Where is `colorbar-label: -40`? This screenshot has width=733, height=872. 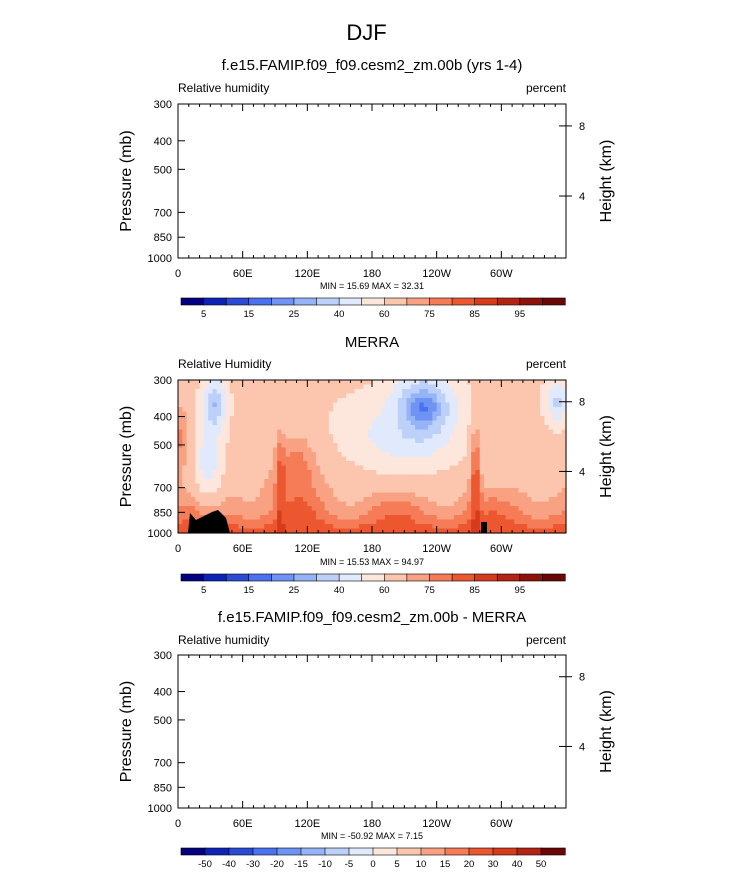
colorbar-label: -40 is located at coordinates (229, 864).